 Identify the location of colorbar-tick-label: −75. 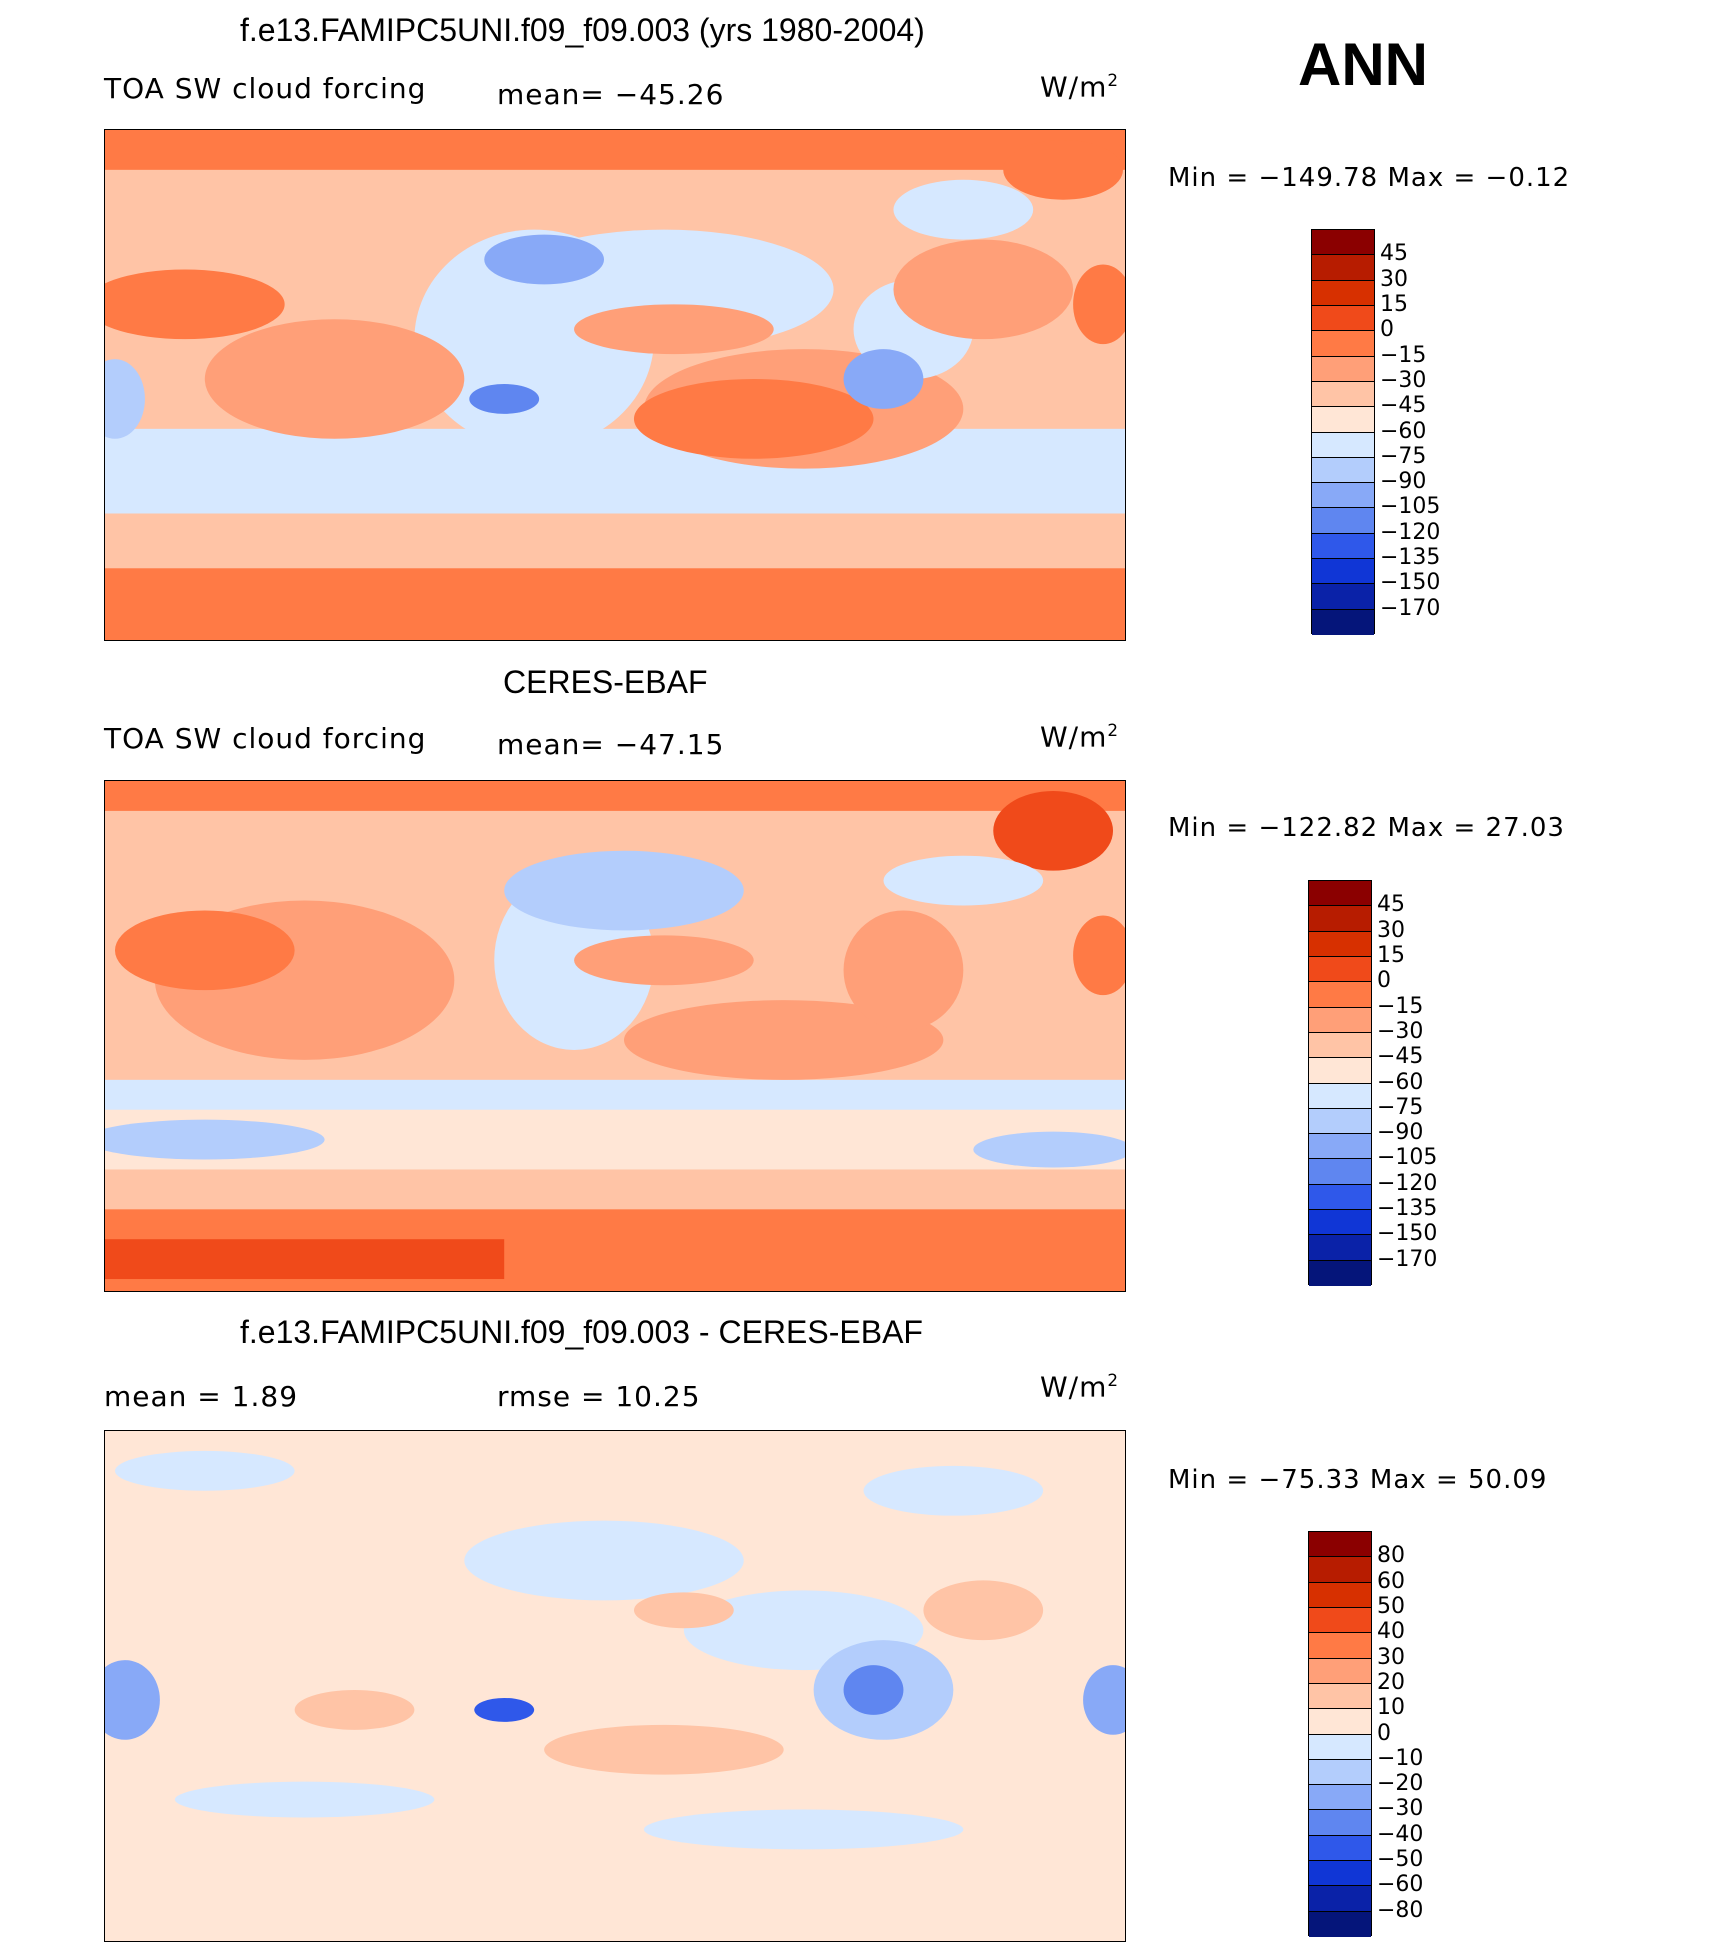
(1400, 1107).